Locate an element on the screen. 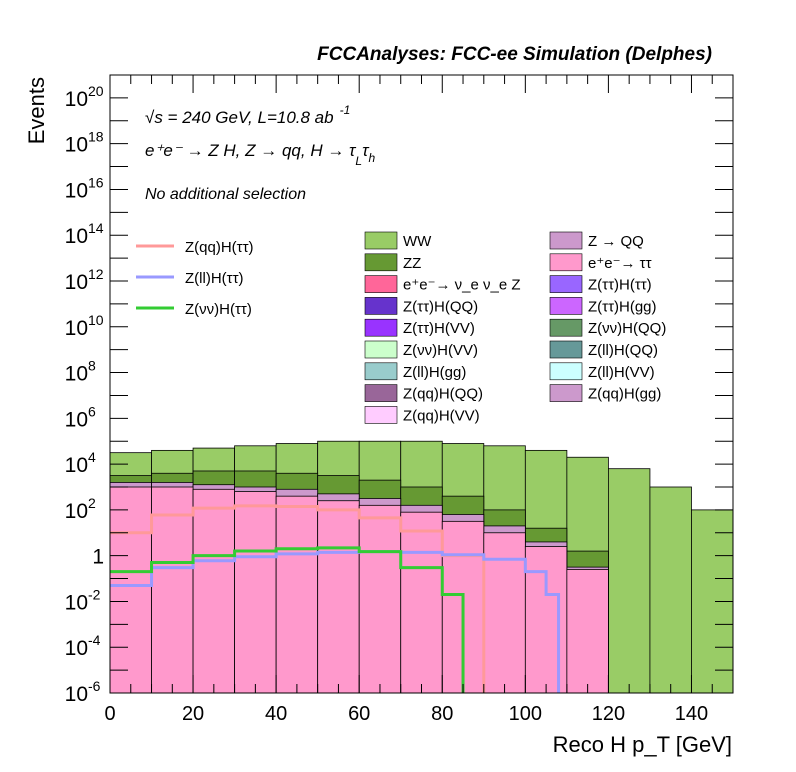  y-tick-base: 1 is located at coordinates (98, 557).